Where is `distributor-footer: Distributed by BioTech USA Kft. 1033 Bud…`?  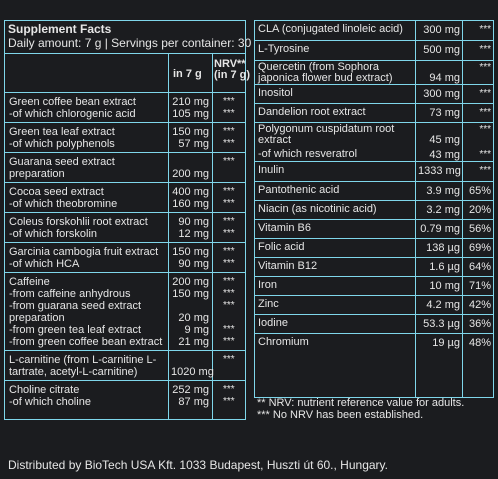 distributor-footer: Distributed by BioTech USA Kft. 1033 Bud… is located at coordinates (198, 465).